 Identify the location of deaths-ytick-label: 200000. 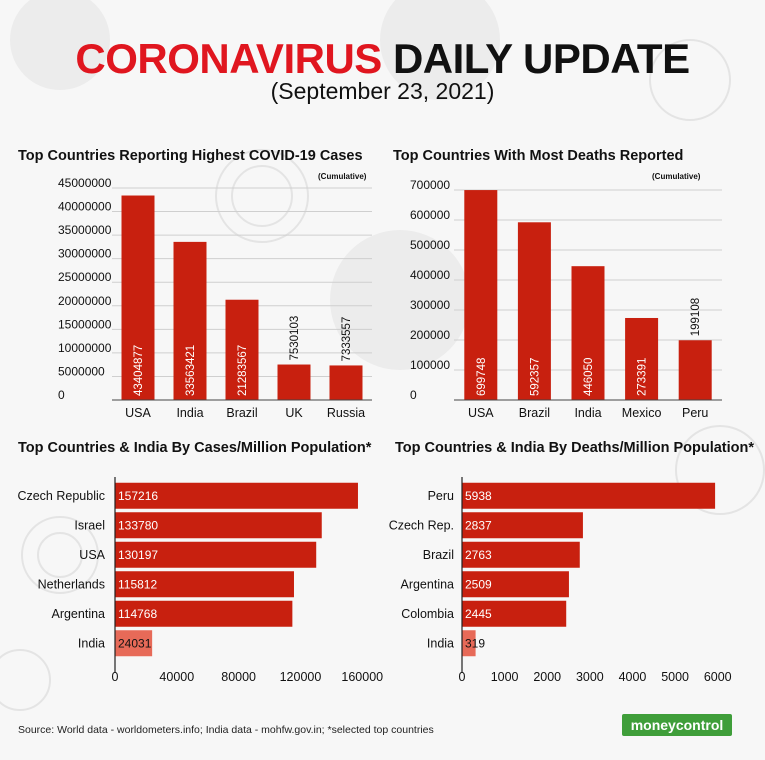
(430, 335).